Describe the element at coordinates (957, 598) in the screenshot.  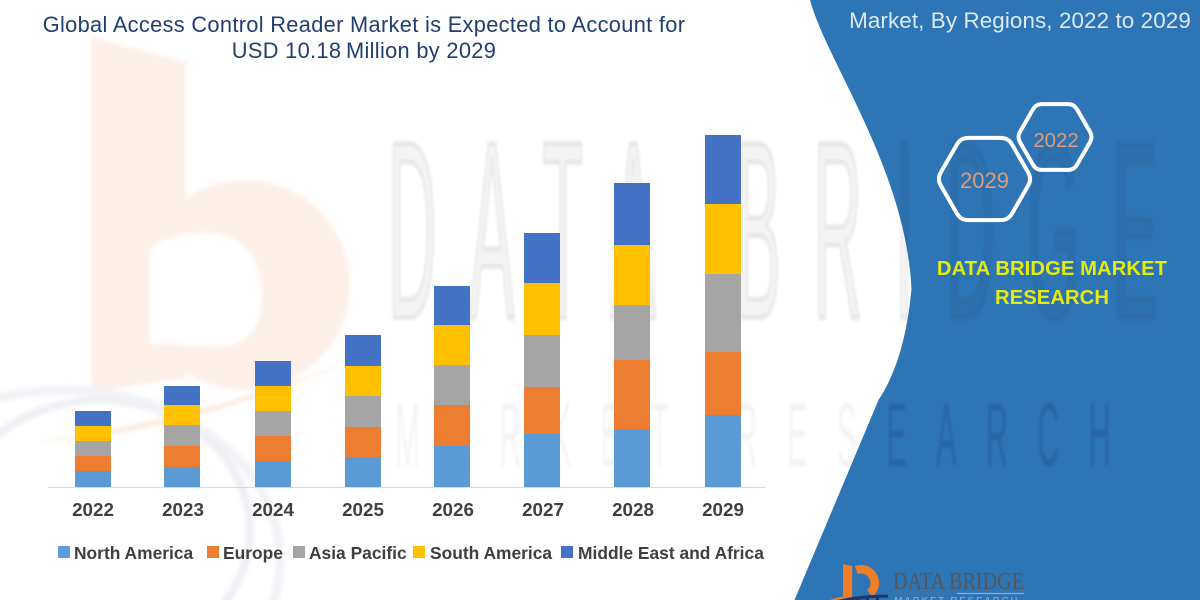
I see `svg-text: MARKET RESEARCH` at that location.